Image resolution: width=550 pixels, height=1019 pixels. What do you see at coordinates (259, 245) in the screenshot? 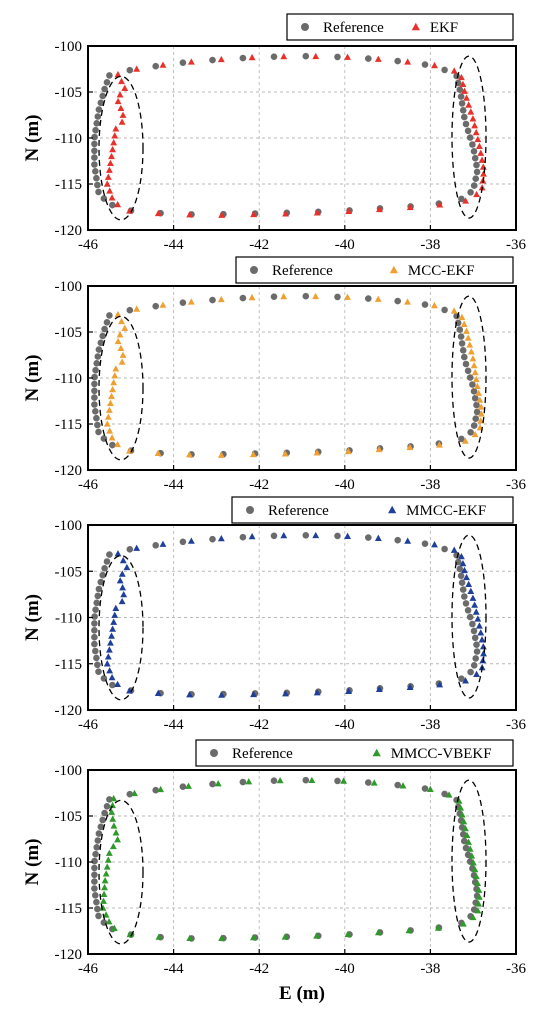
I see `x-tick-label: -42` at bounding box center [259, 245].